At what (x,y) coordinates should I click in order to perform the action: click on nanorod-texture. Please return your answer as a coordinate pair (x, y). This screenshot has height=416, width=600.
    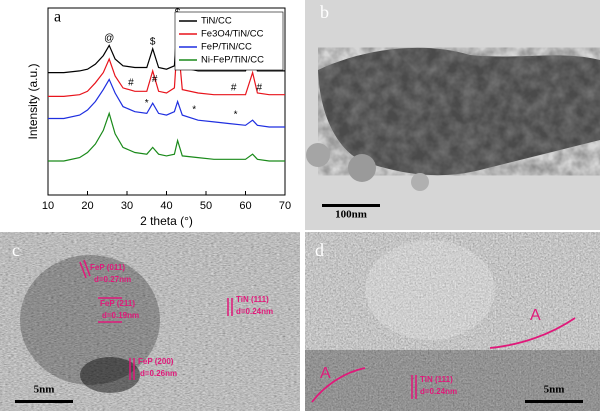
    Looking at the image, I should click on (459, 111).